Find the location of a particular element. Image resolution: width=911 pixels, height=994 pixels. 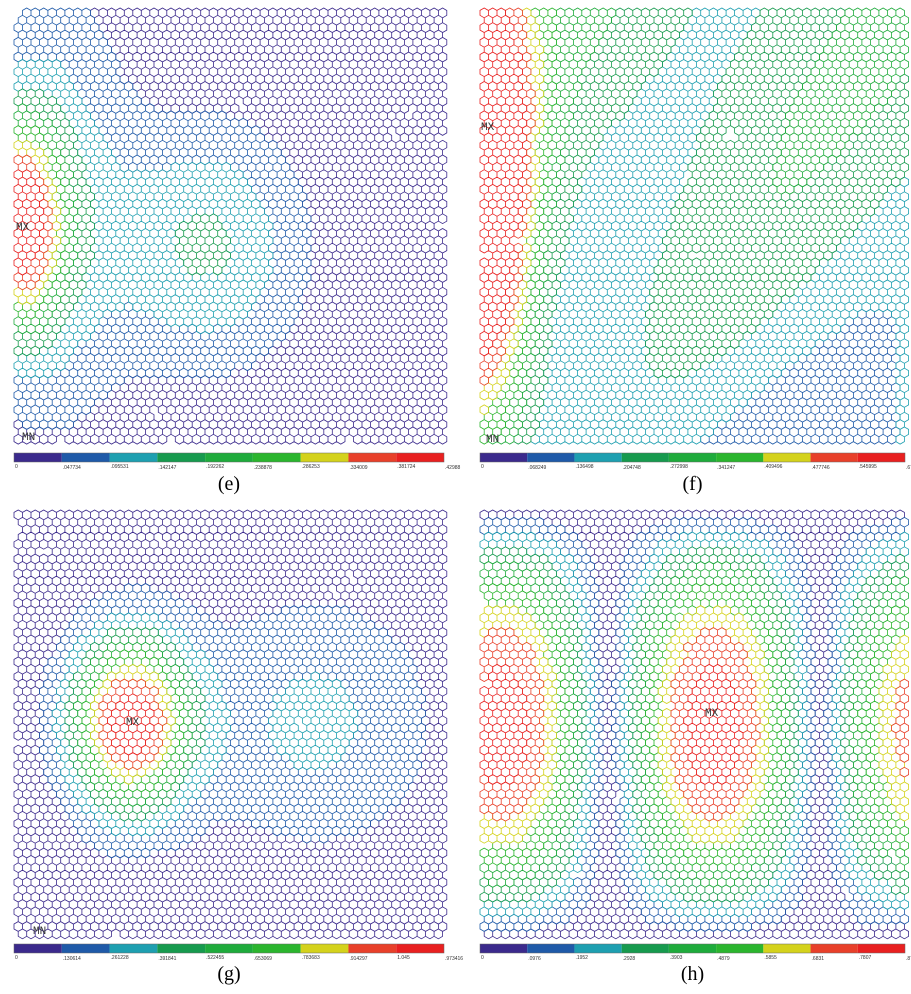

panel-label: (h) is located at coordinates (692, 974).